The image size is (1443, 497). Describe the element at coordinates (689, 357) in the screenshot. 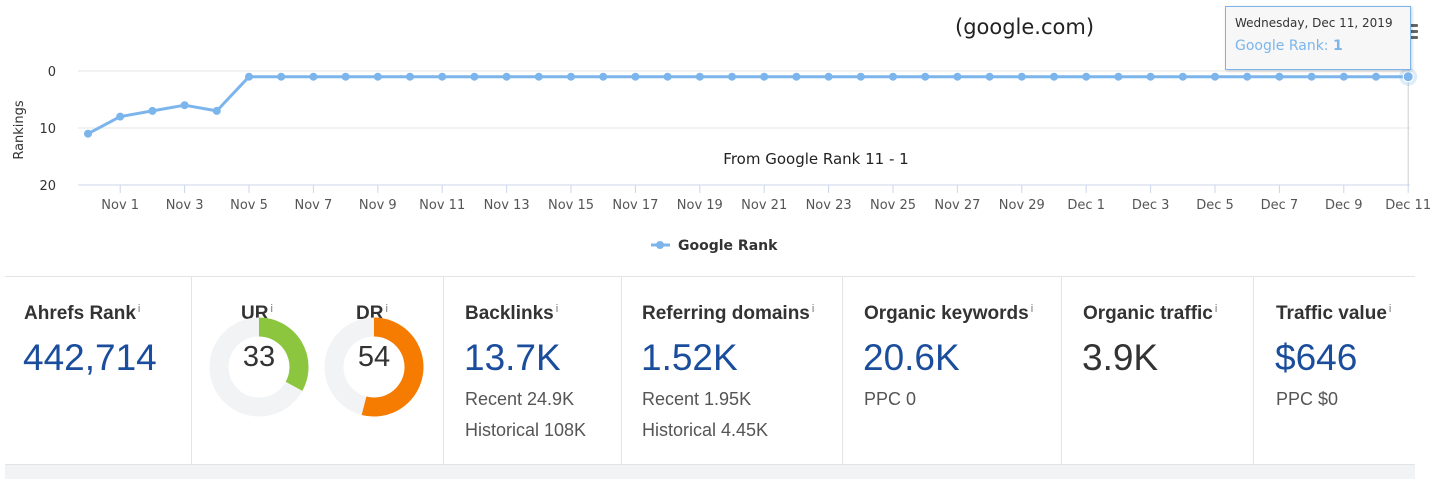

I see `referring-domains-value: 1.52K` at that location.